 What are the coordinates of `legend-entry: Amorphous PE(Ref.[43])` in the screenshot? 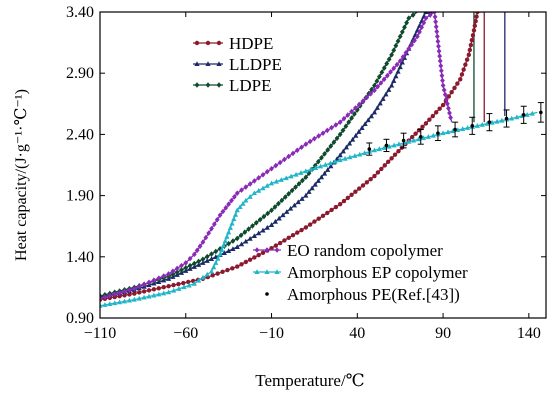 It's located at (362, 294).